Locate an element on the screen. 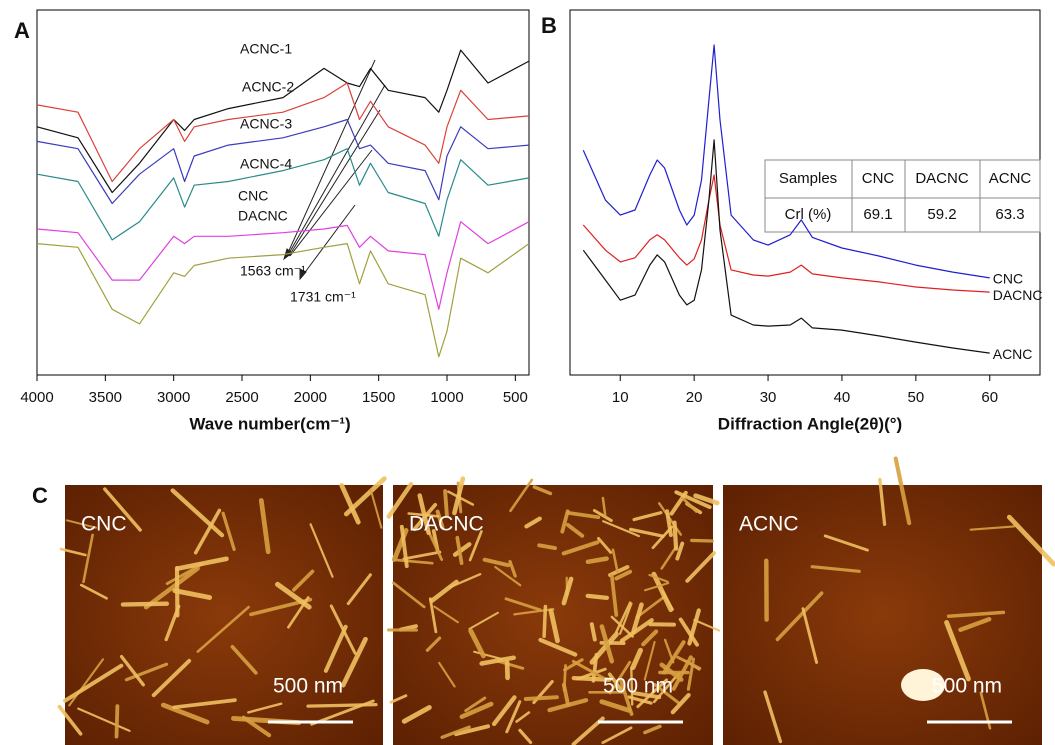  particle is located at coordinates (923, 685).